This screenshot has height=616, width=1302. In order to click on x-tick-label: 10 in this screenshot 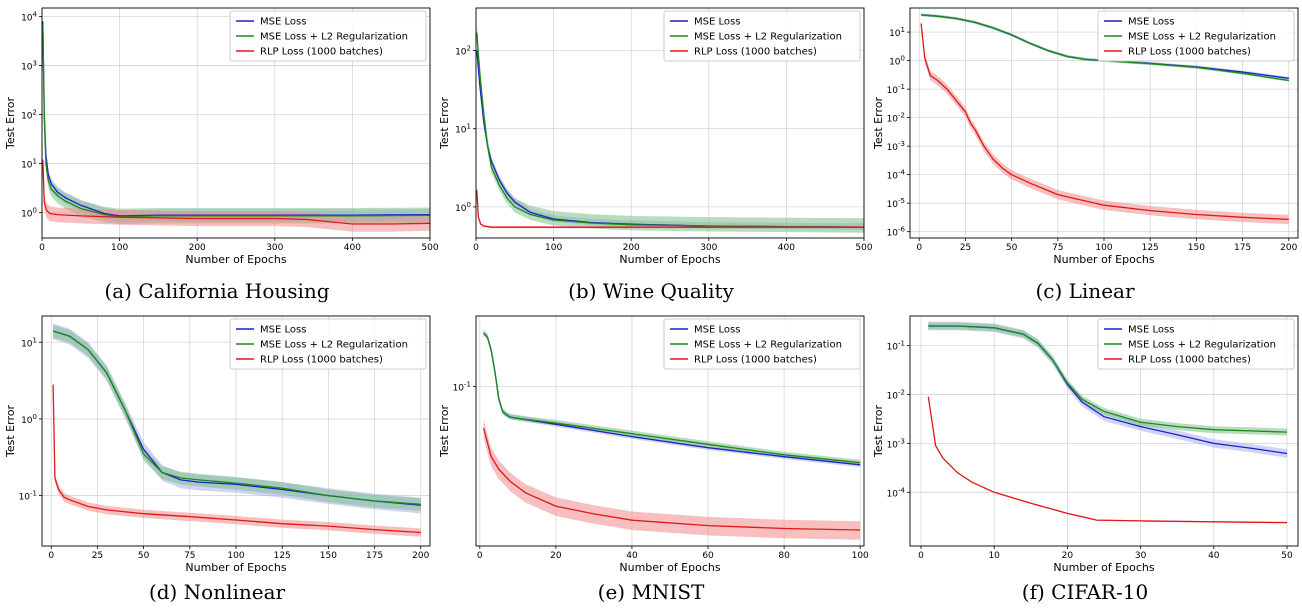, I will do `click(994, 556)`.